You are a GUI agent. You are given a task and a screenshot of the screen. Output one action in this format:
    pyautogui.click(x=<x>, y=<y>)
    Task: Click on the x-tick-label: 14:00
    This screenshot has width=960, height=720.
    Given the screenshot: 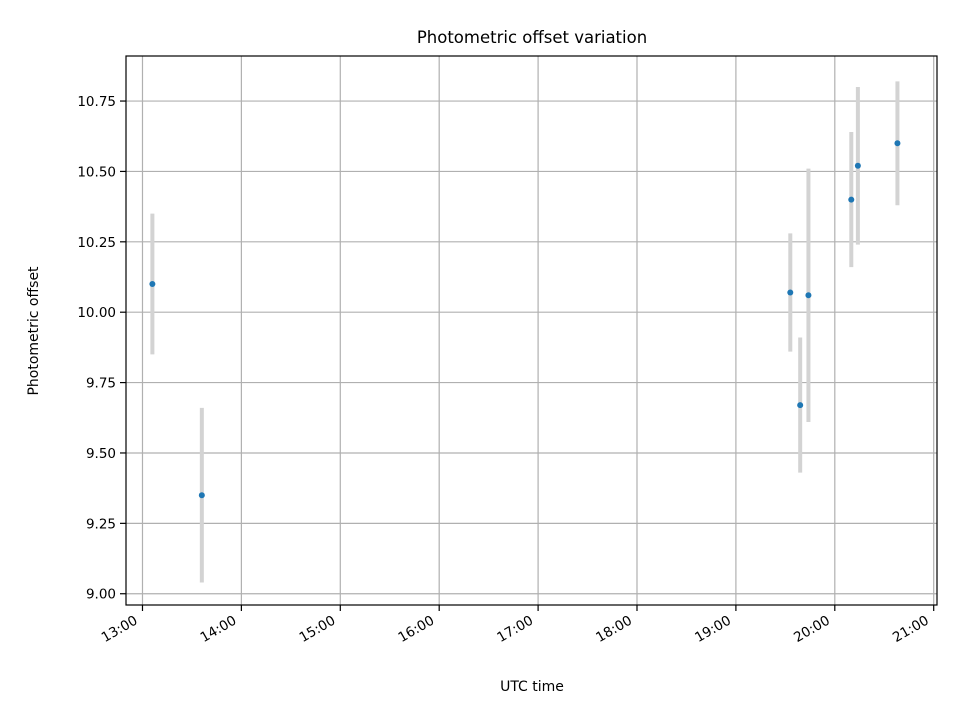 What is the action you would take?
    pyautogui.click(x=219, y=629)
    